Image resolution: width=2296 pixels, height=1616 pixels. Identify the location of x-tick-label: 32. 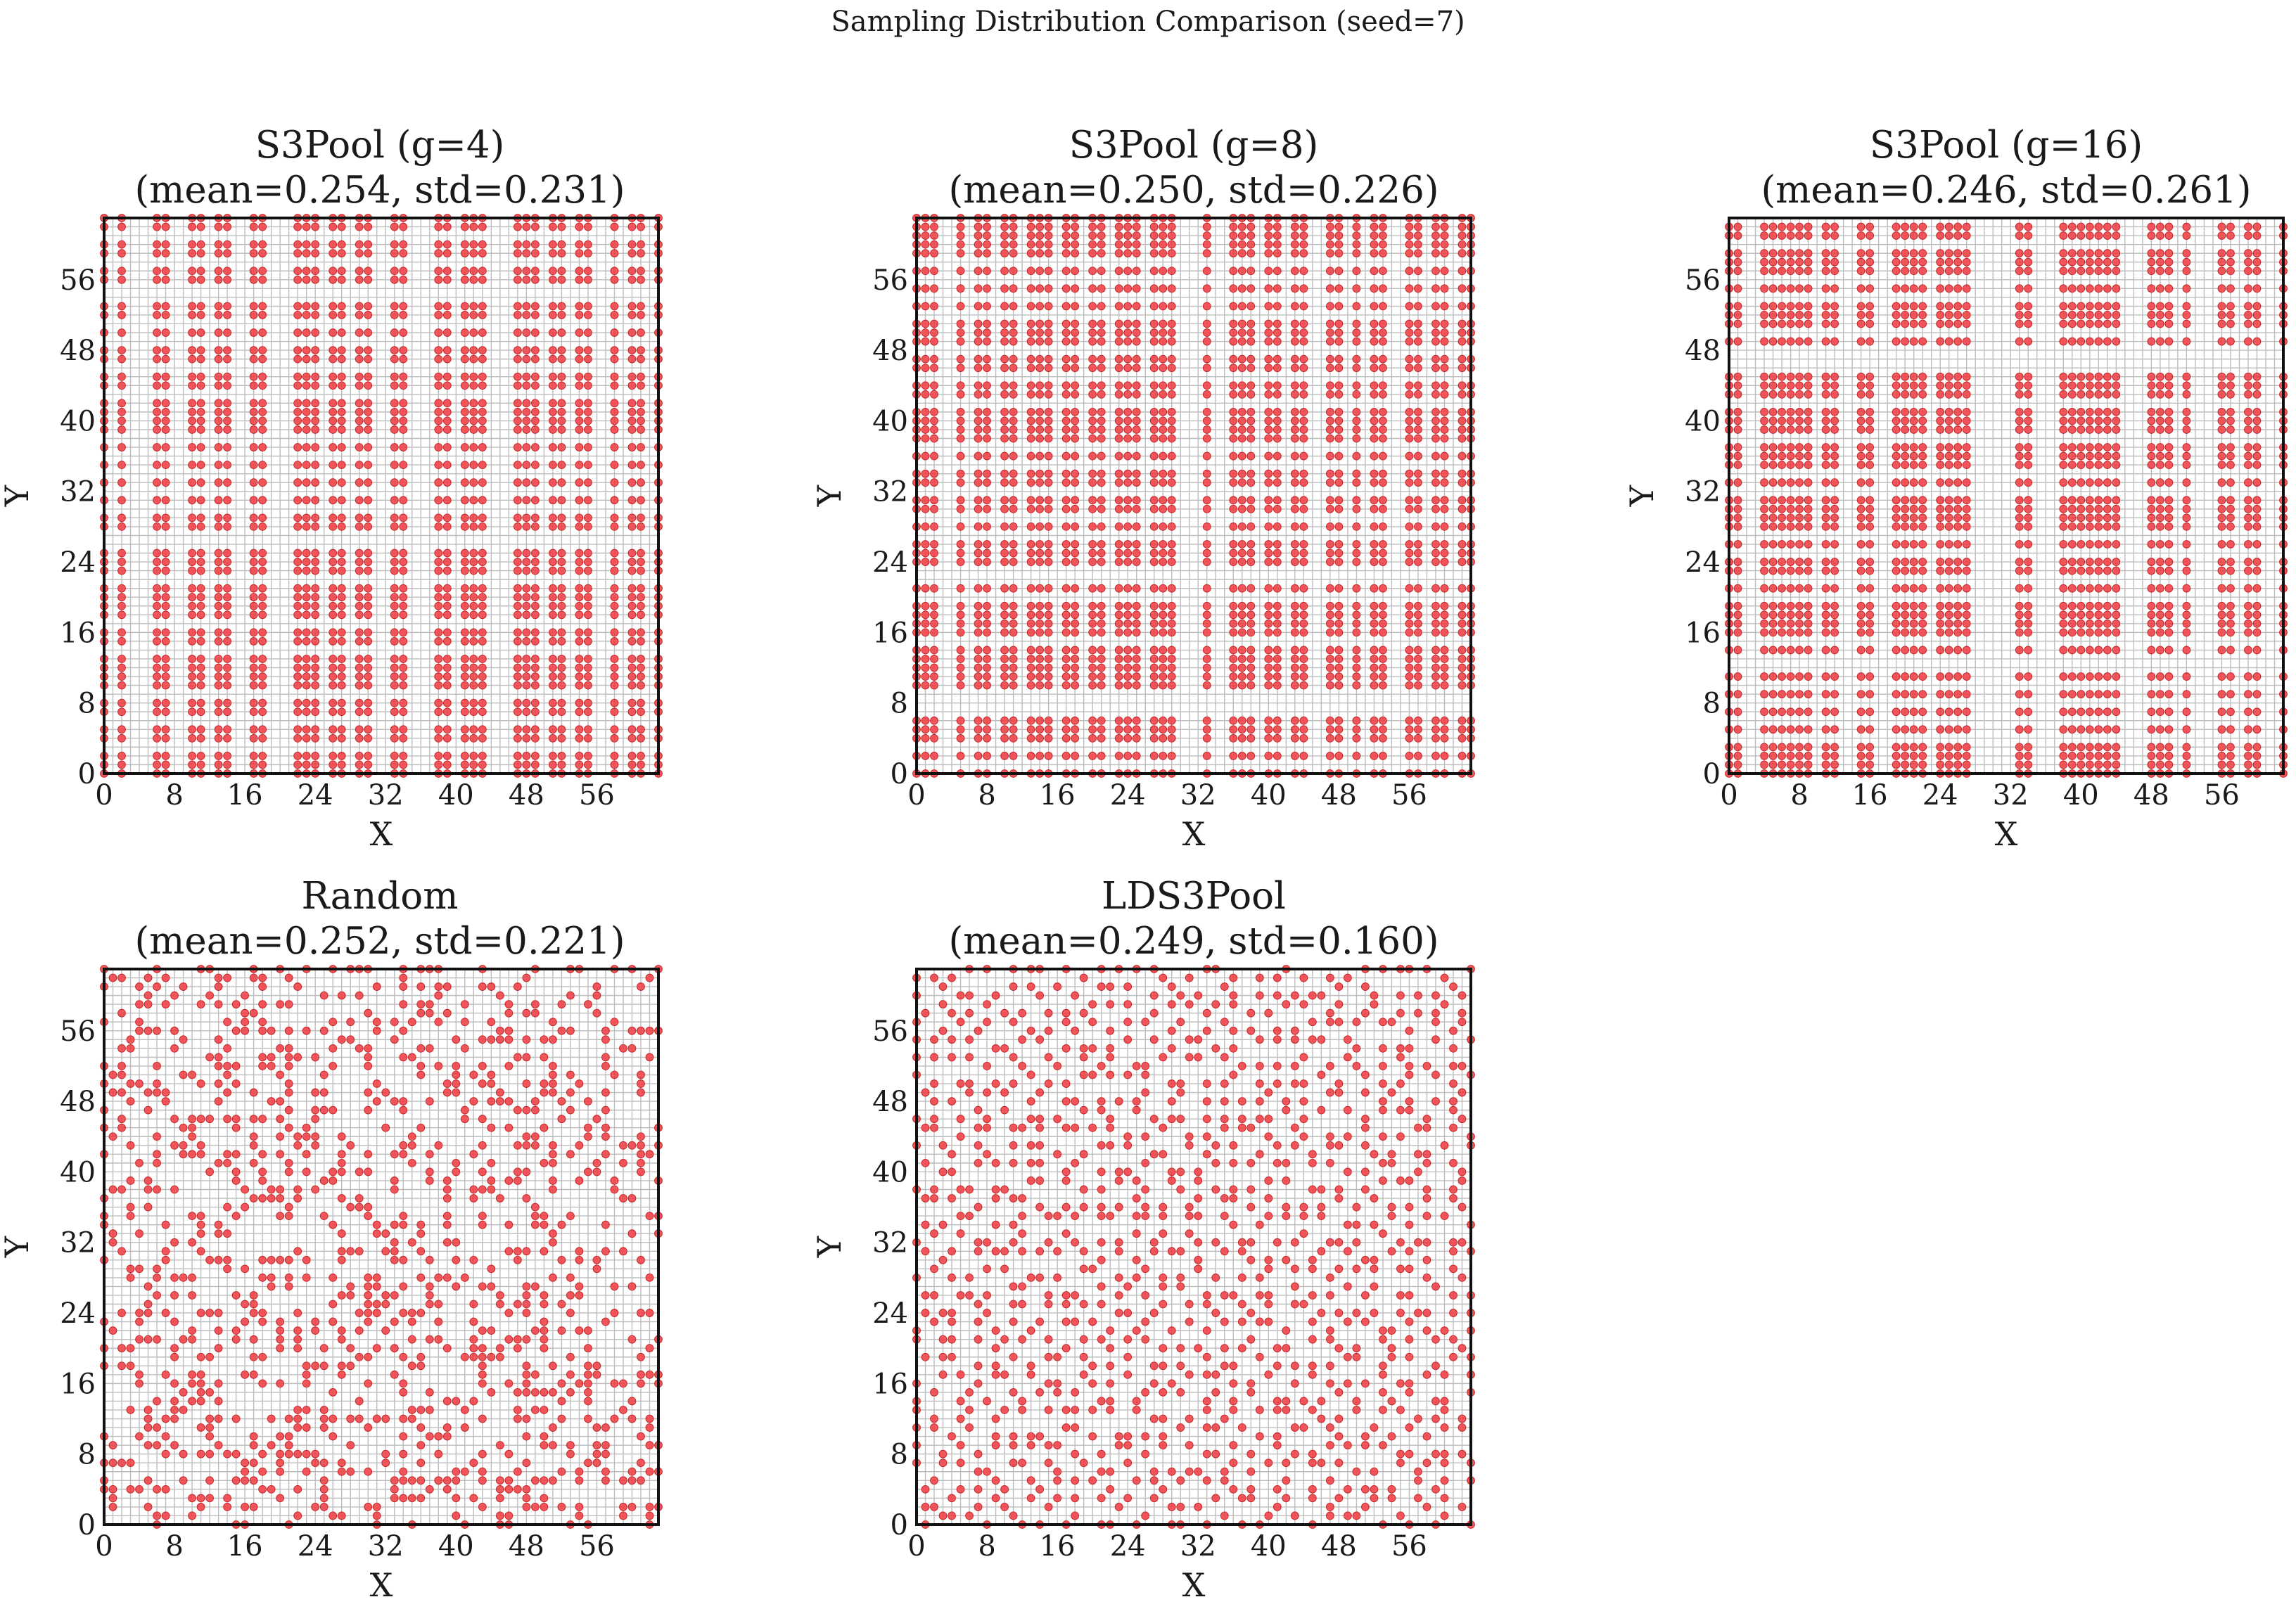
(386, 795).